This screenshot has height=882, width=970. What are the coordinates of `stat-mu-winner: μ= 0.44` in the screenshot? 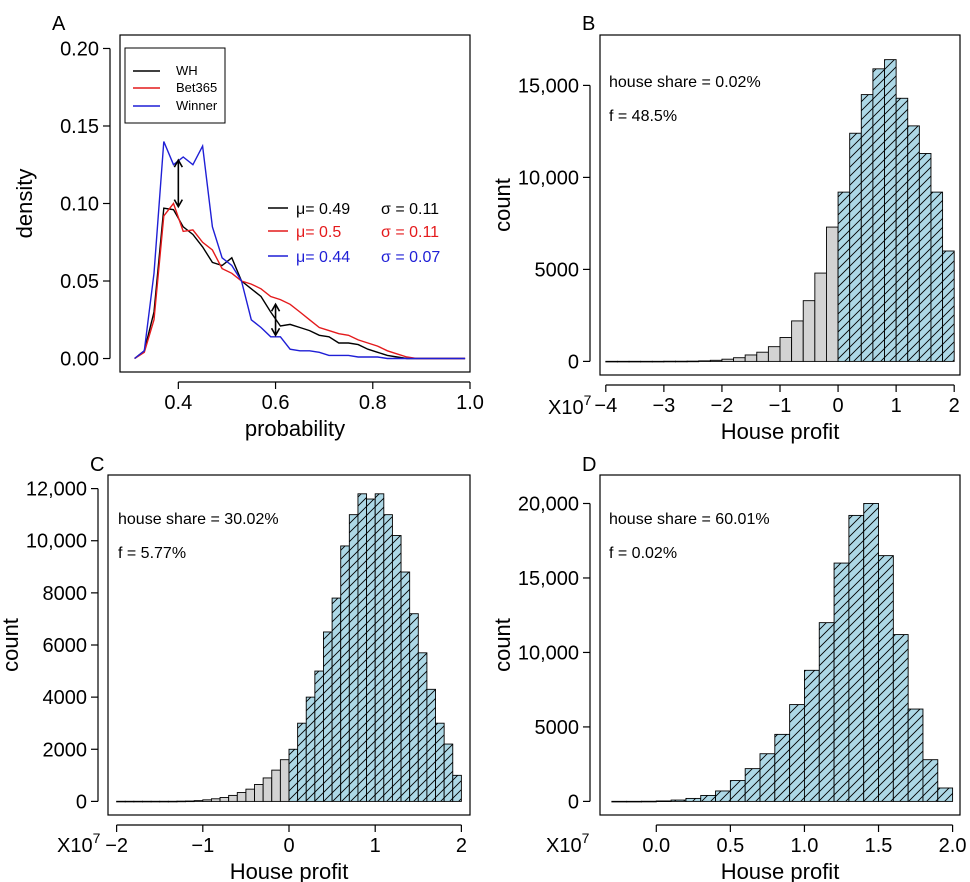 It's located at (323, 257).